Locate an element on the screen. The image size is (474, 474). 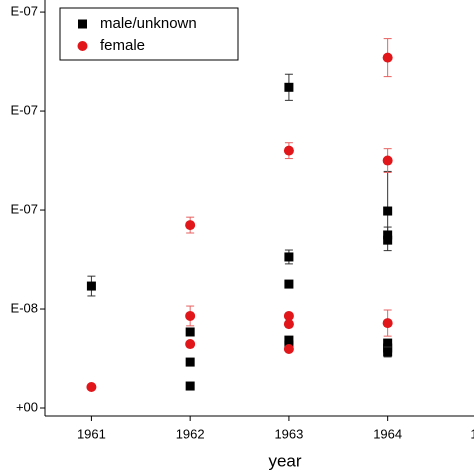
x-tick-label: 1961 is located at coordinates (91, 433).